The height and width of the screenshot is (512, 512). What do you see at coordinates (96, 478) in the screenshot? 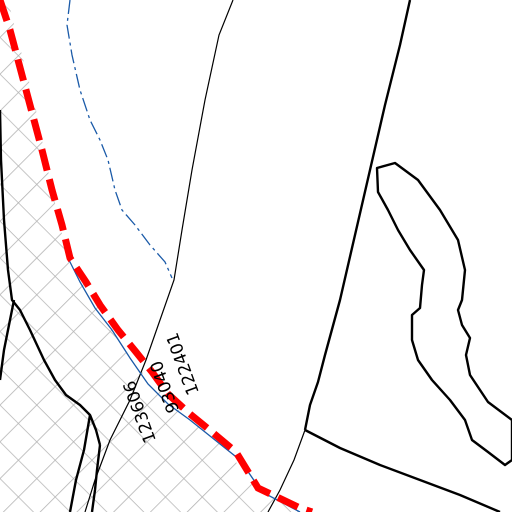
I see `lower-center-line` at bounding box center [96, 478].